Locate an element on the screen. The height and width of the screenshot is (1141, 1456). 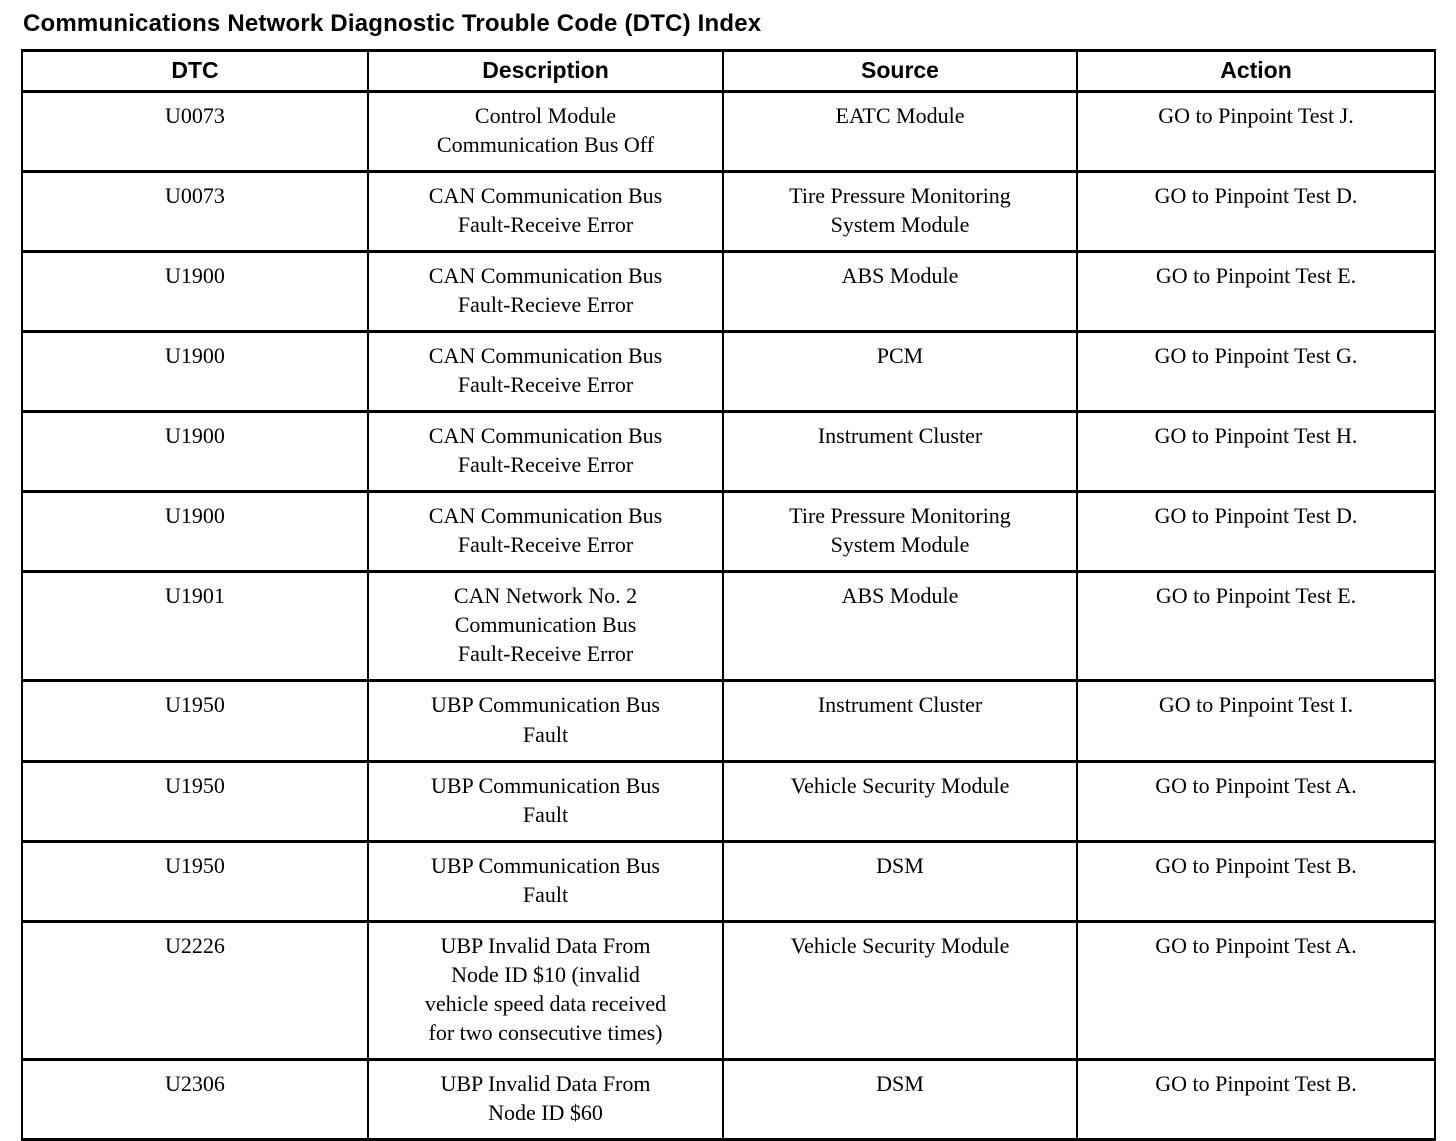
column-header-description: Description is located at coordinates (545, 71).